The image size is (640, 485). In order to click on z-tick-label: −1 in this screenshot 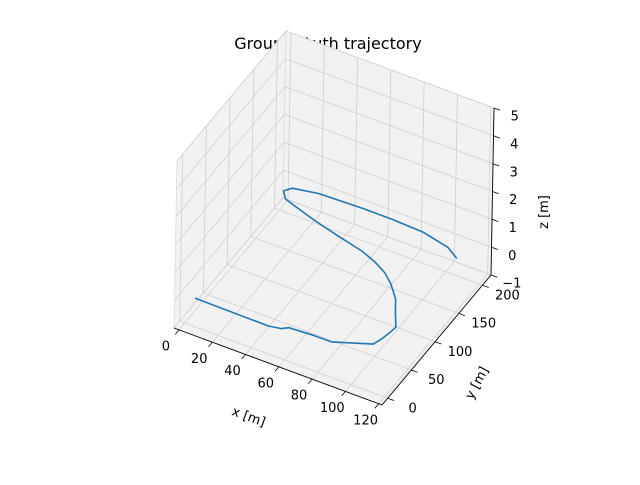, I will do `click(511, 284)`.